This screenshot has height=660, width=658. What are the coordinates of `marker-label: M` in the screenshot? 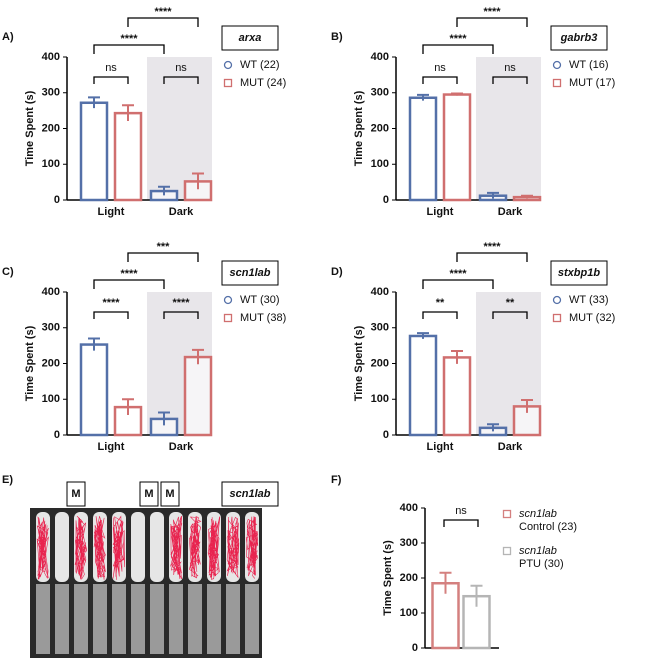 It's located at (75, 494).